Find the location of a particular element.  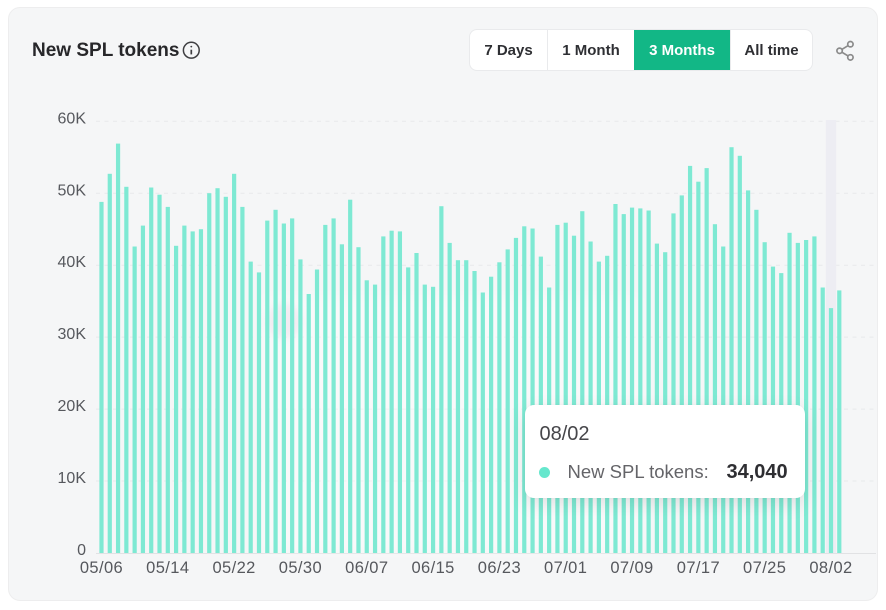

svg-text: 07/25 is located at coordinates (764, 568).